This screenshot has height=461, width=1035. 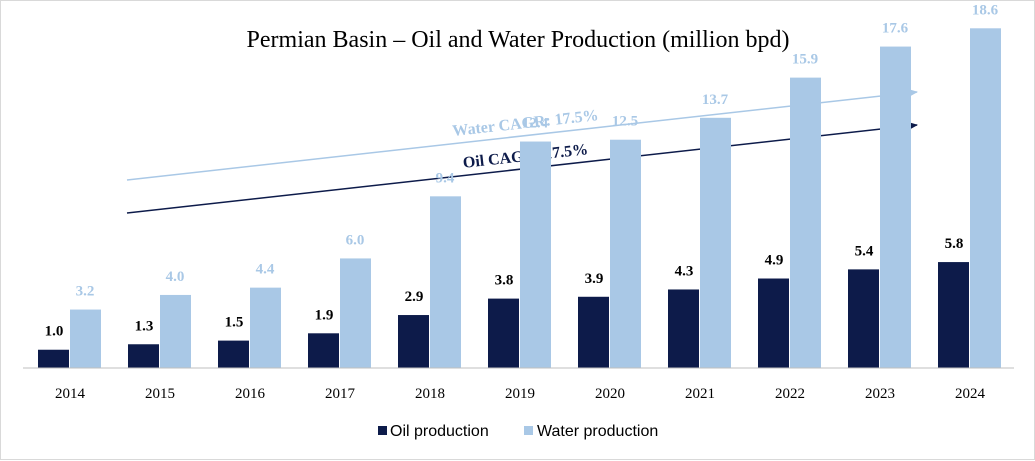 I want to click on bar-oil-2014, so click(x=53, y=358).